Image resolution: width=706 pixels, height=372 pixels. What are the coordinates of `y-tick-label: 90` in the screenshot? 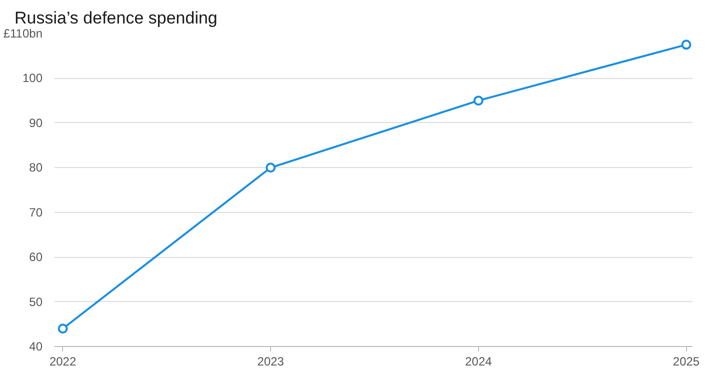 It's located at (36, 123).